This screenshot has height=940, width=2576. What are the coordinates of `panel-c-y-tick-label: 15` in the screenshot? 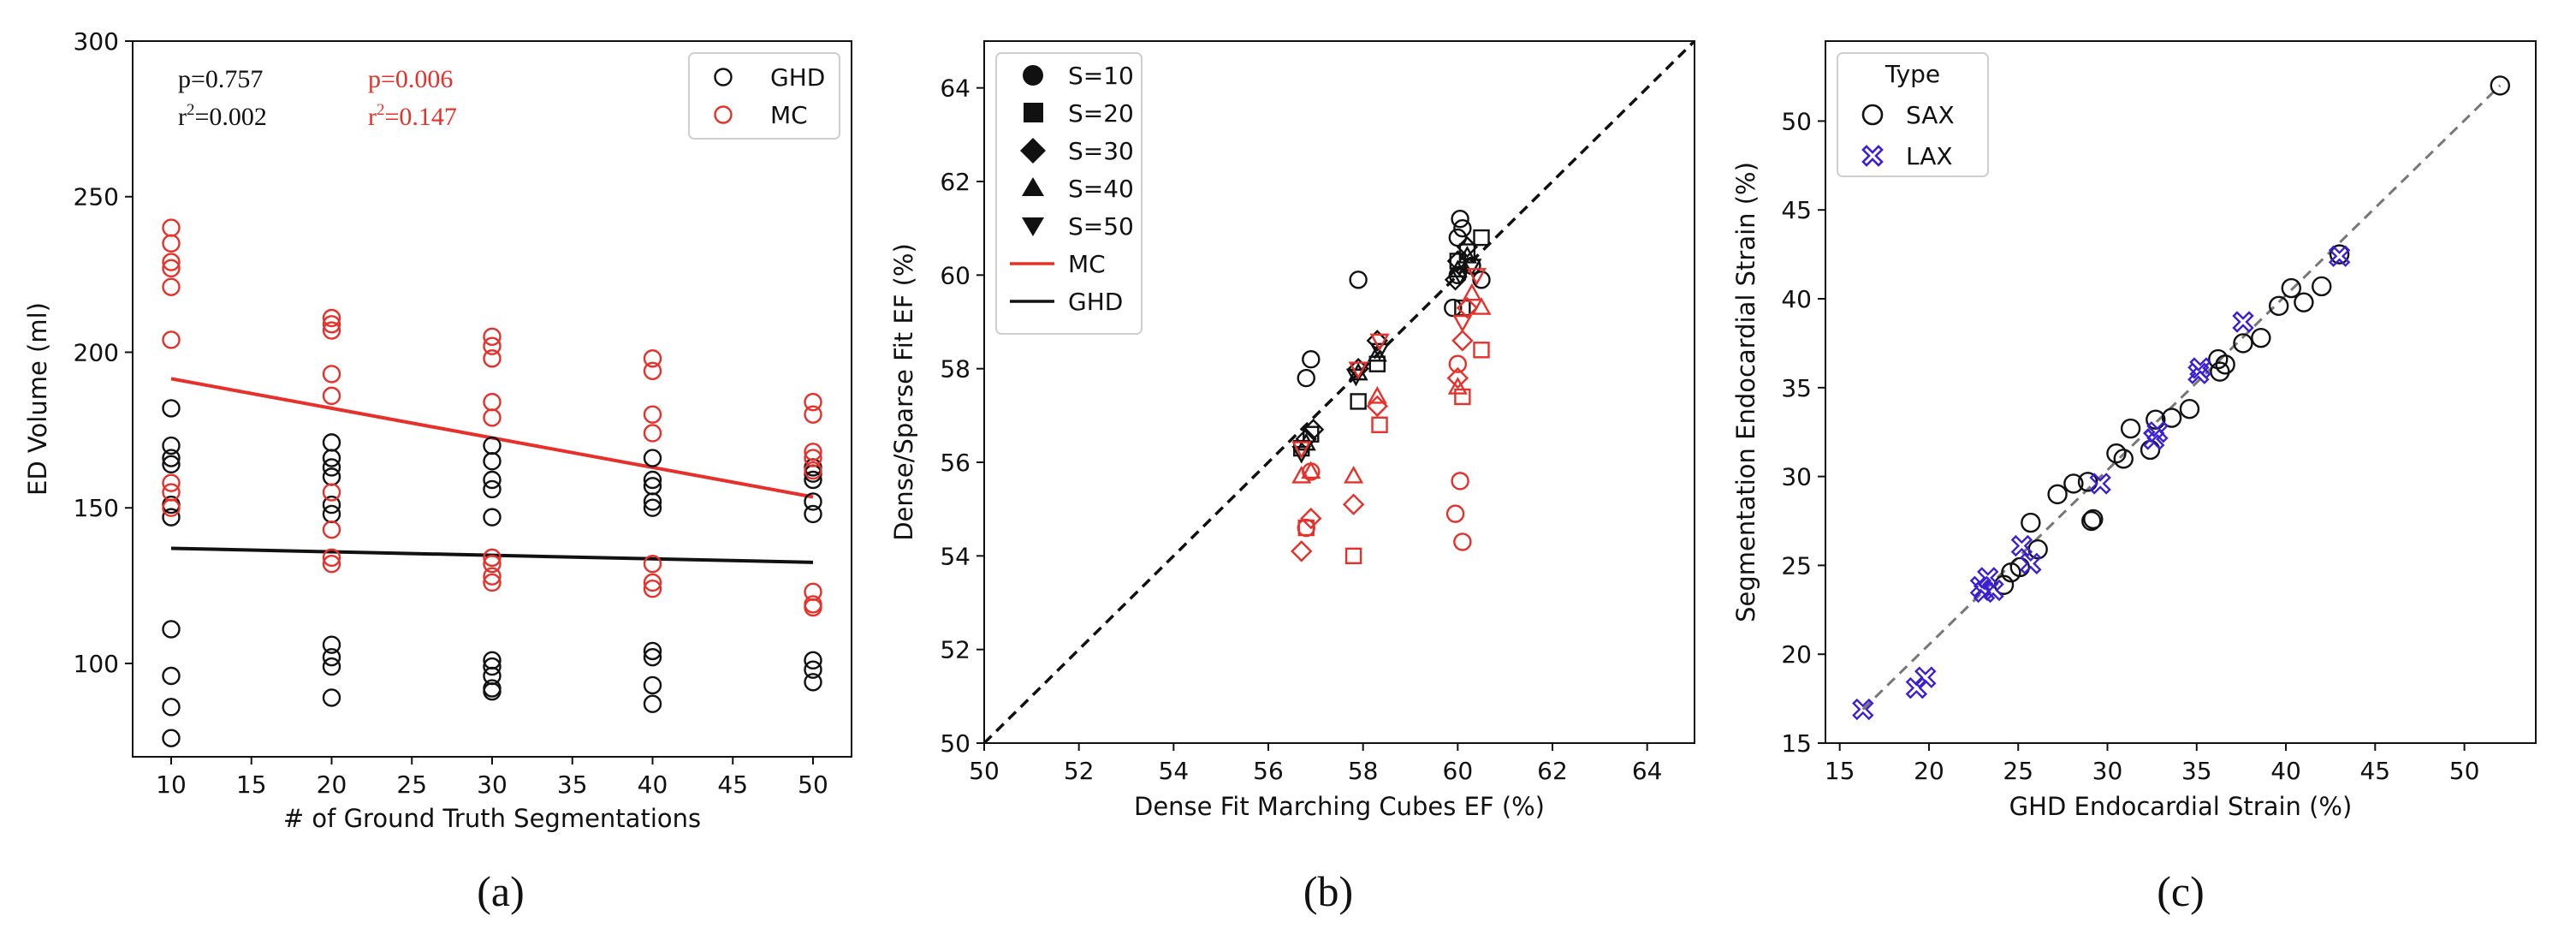 It's located at (1796, 743).